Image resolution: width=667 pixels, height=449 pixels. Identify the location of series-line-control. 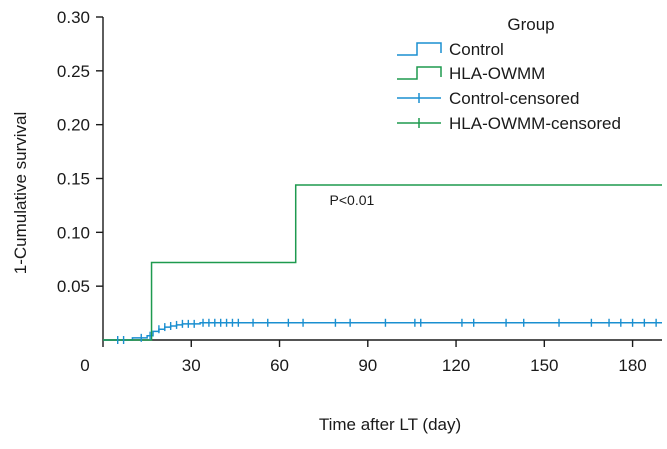
(382, 331).